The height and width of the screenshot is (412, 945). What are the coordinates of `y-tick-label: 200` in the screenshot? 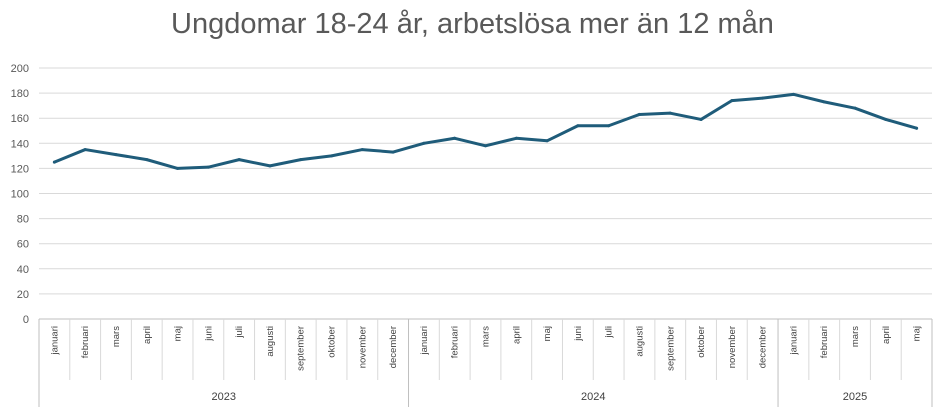 It's located at (20, 69).